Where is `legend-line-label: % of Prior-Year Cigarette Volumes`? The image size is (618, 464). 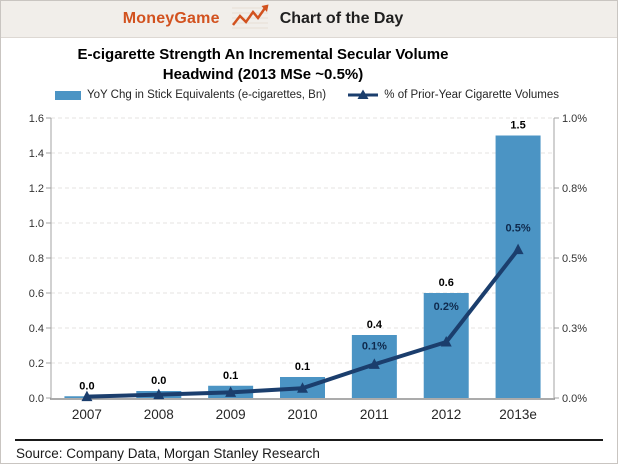 legend-line-label: % of Prior-Year Cigarette Volumes is located at coordinates (471, 95).